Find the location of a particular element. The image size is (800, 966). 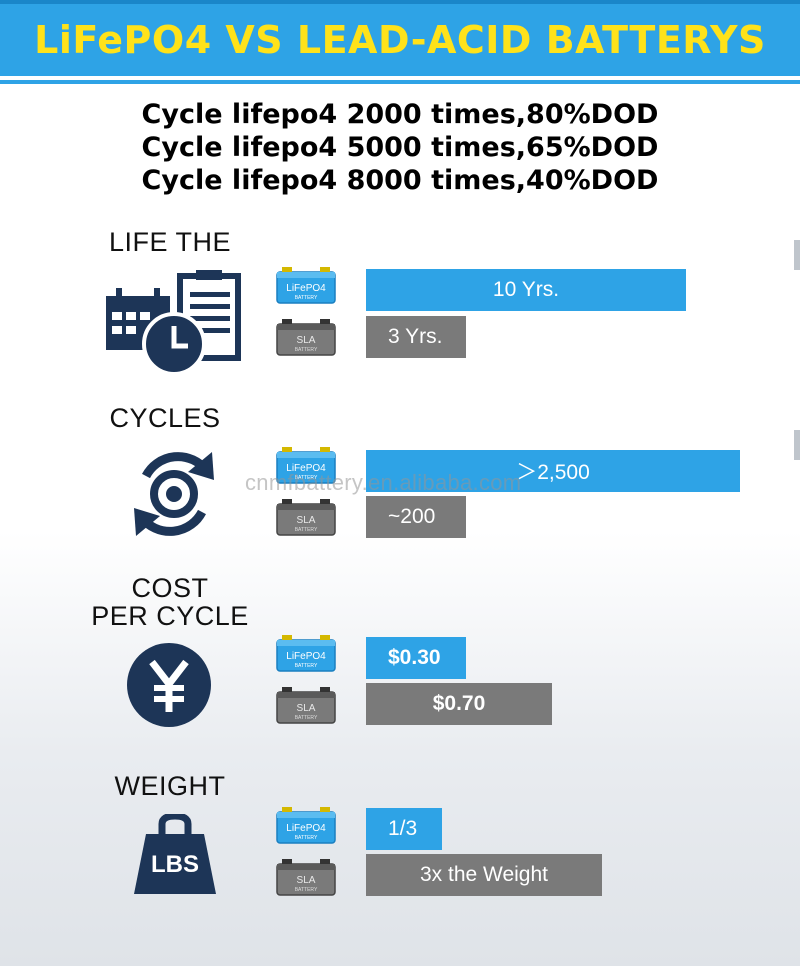

sla-bar-label-2: $0.70 is located at coordinates (459, 703).